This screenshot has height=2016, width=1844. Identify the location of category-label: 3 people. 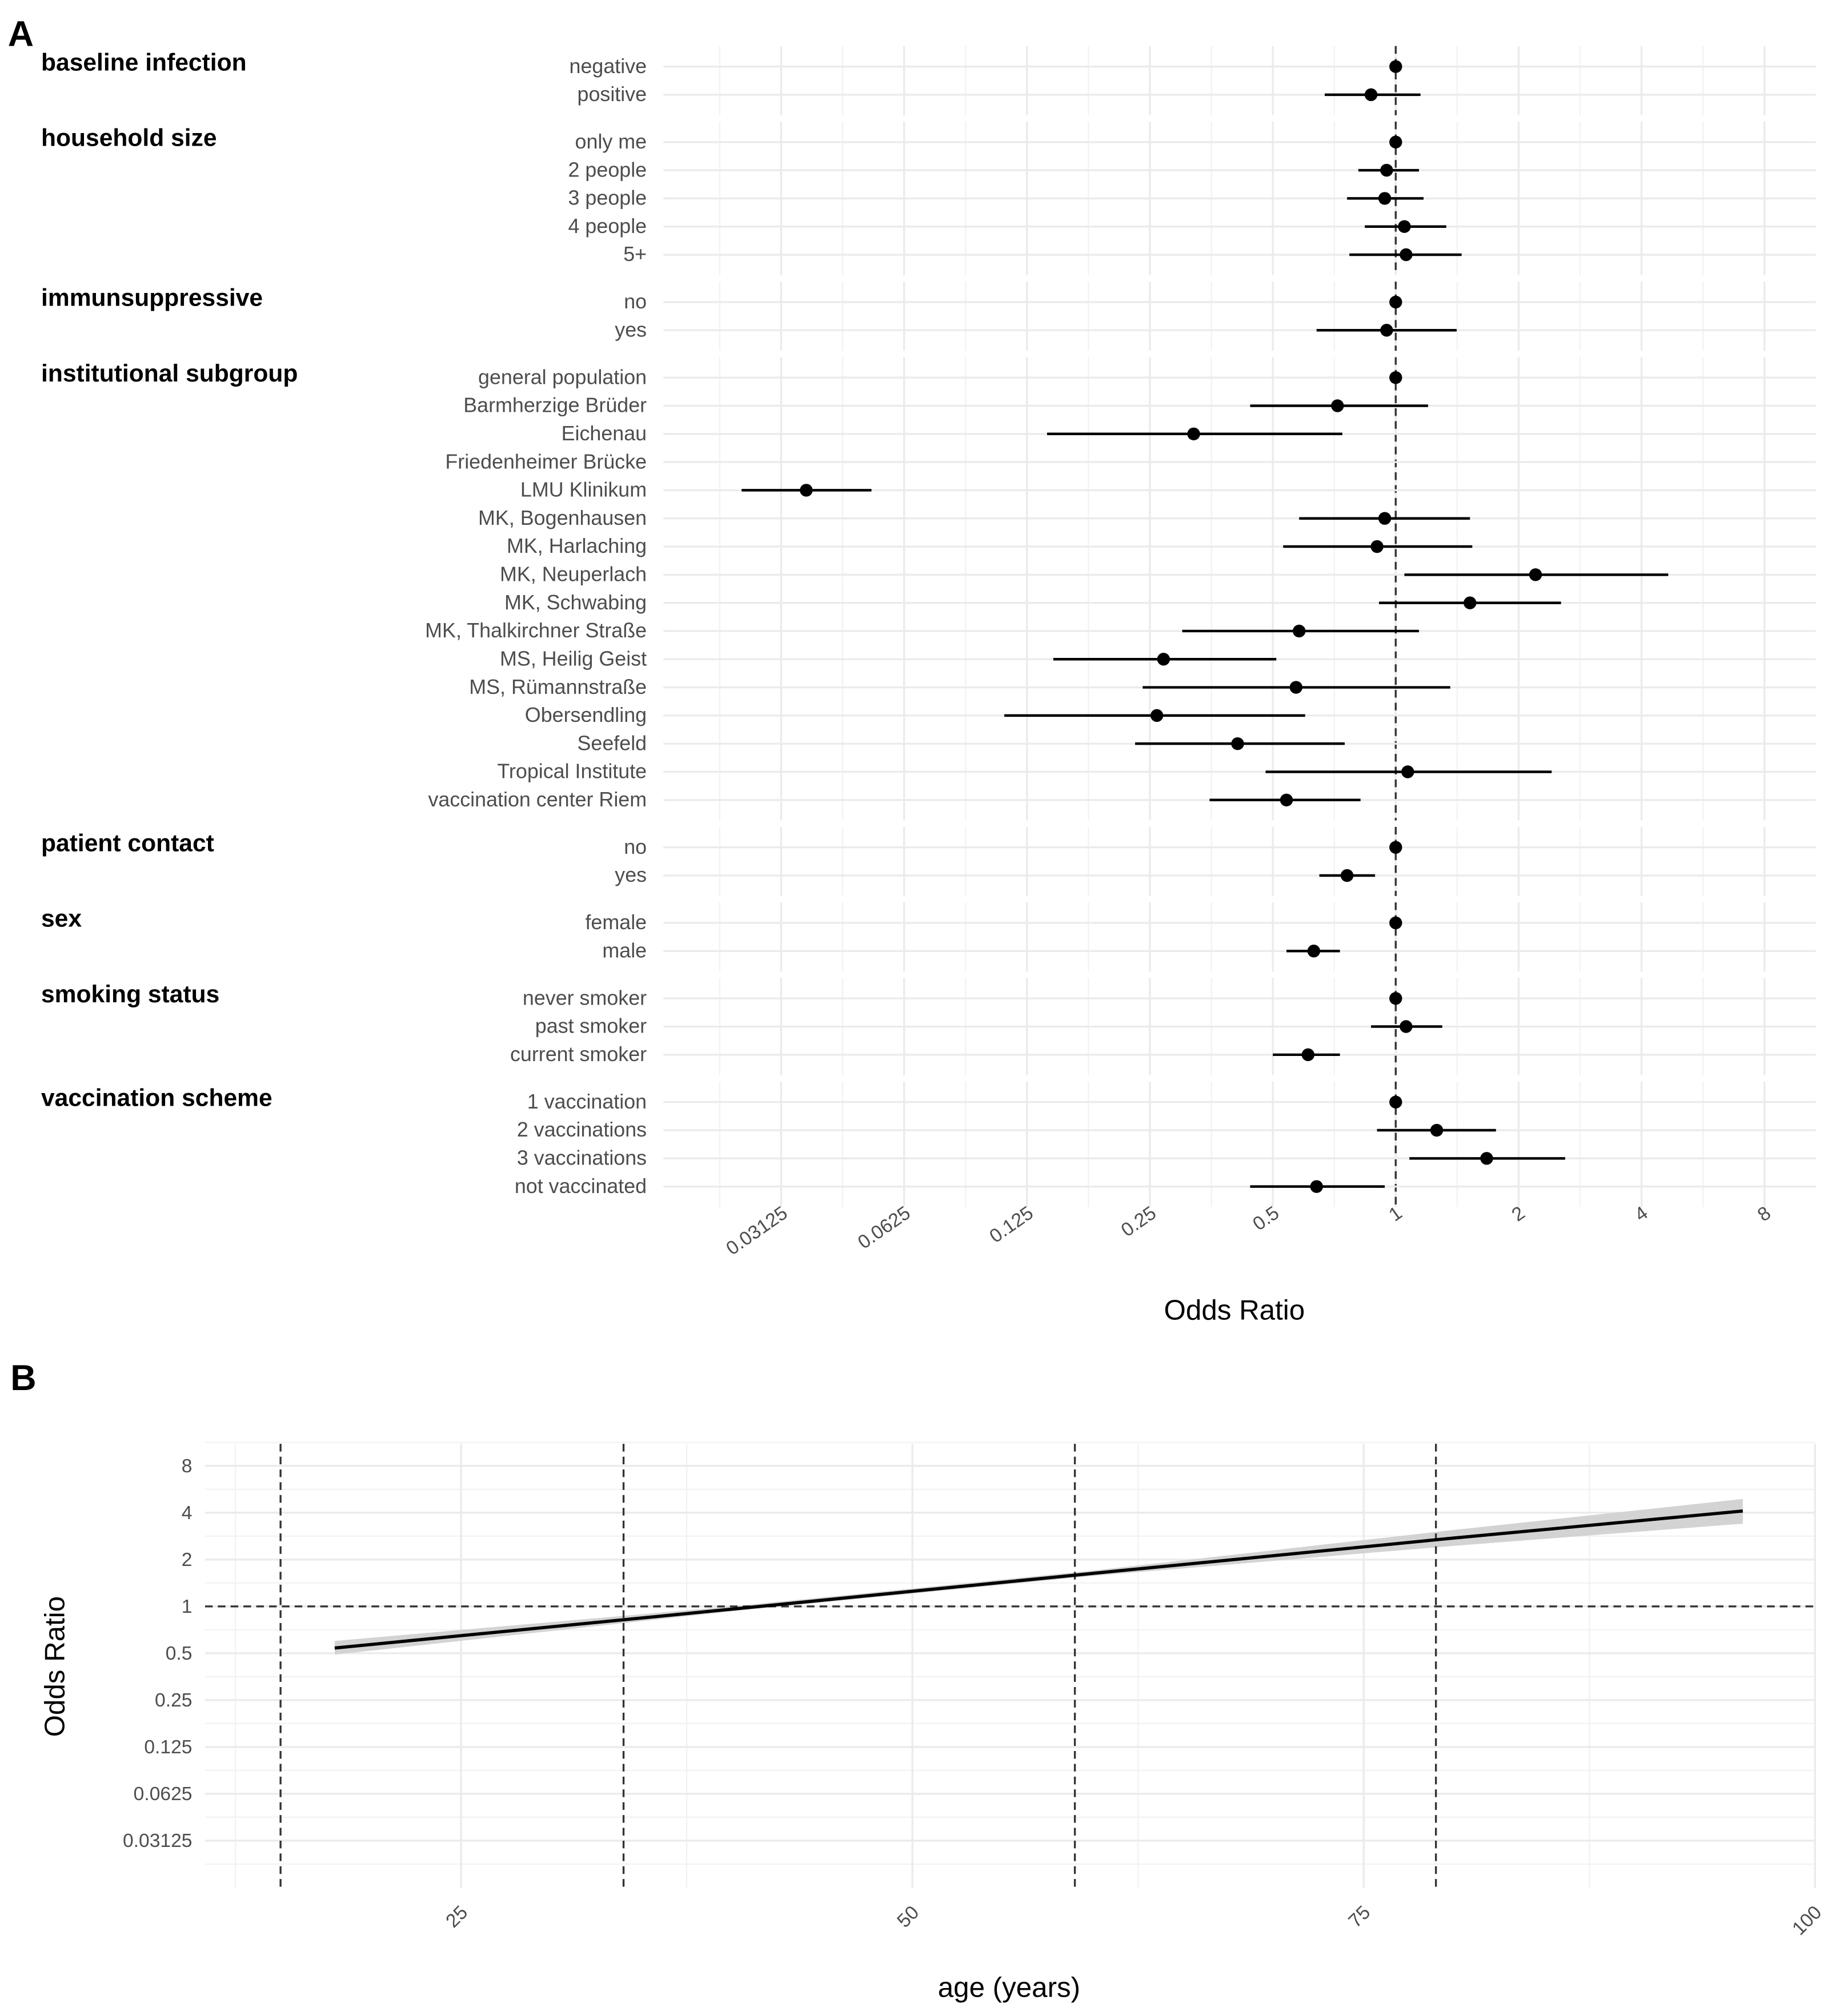
(607, 198).